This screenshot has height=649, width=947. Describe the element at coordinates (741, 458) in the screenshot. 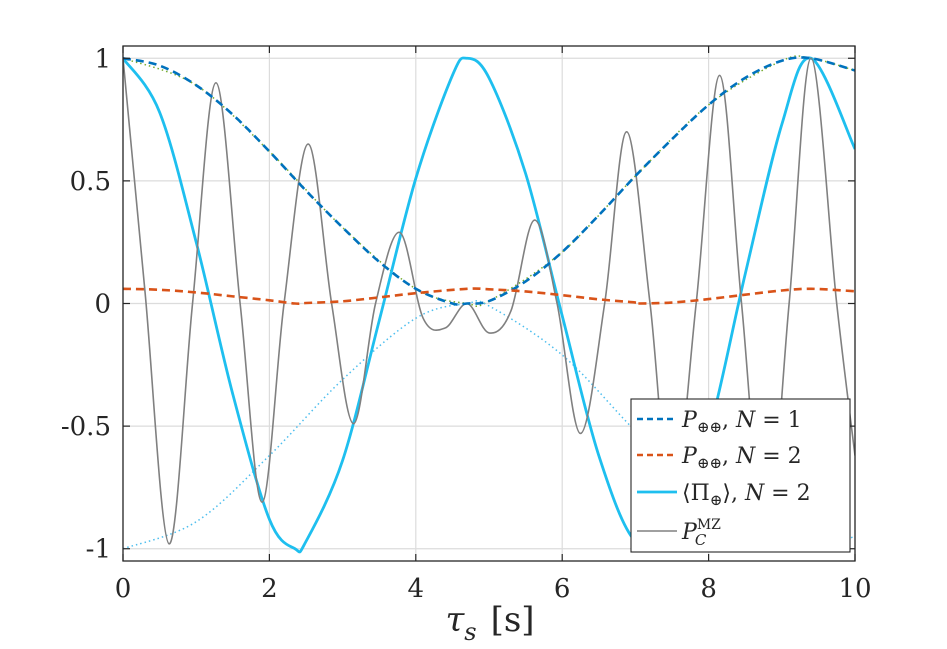

I see `legend-entry-p-n2: P⊕⊕, N = 2` at that location.